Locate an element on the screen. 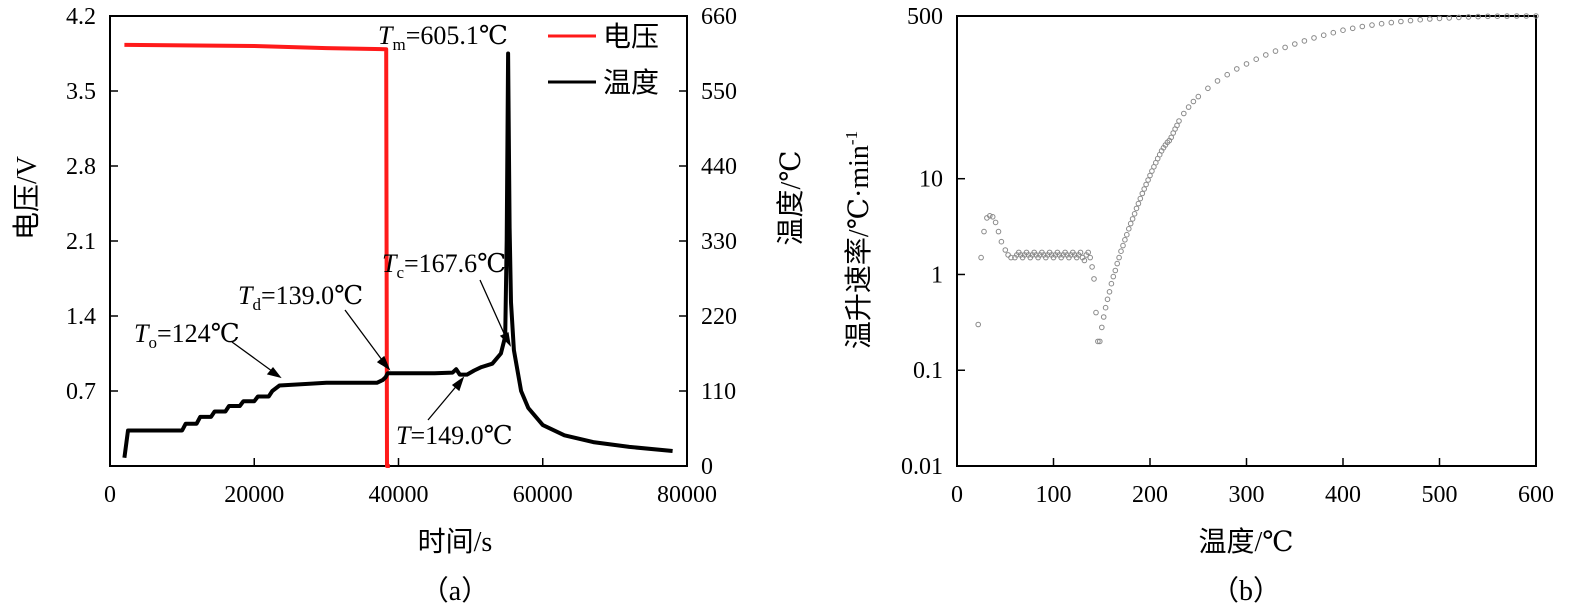 The width and height of the screenshot is (1580, 613). b-y-tick-label: 500 is located at coordinates (925, 17).